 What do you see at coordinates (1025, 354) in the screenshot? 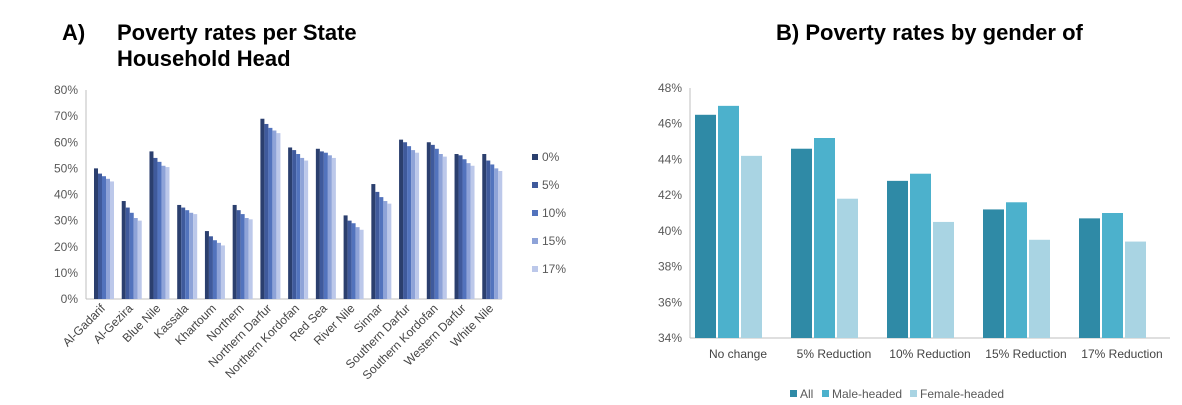
I see `x-category-label: 15% Reduction` at bounding box center [1025, 354].